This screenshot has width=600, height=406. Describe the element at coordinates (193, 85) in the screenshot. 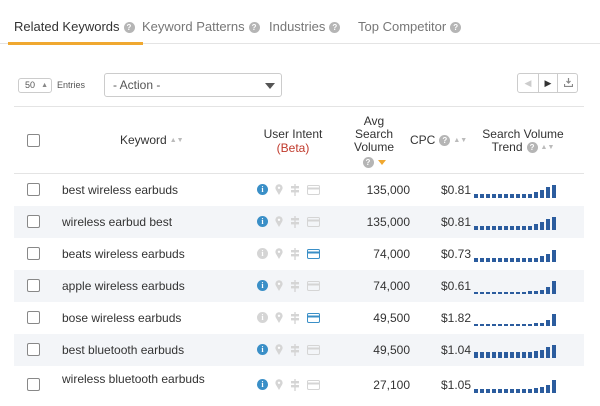

I see `action-dropdown: - Action -` at that location.